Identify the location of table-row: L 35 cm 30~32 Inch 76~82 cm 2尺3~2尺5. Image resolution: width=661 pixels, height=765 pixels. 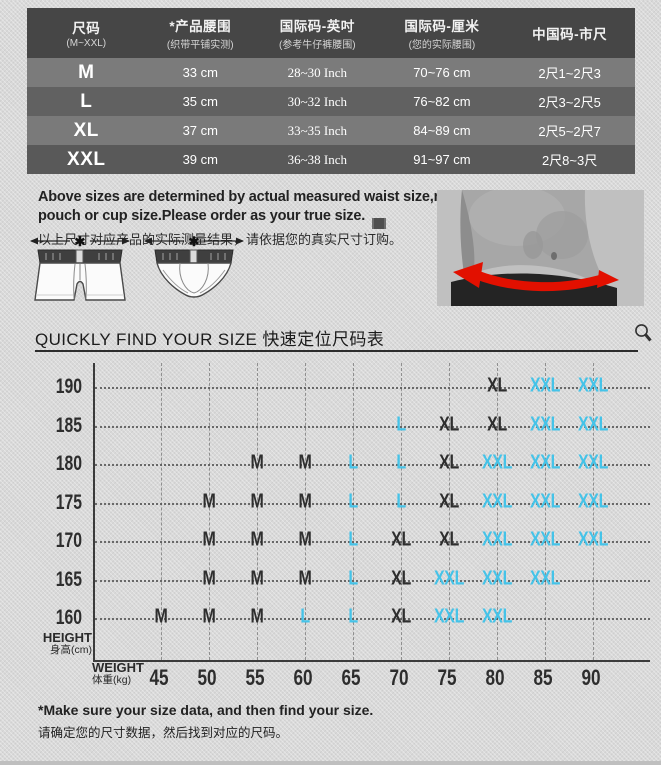
(331, 101).